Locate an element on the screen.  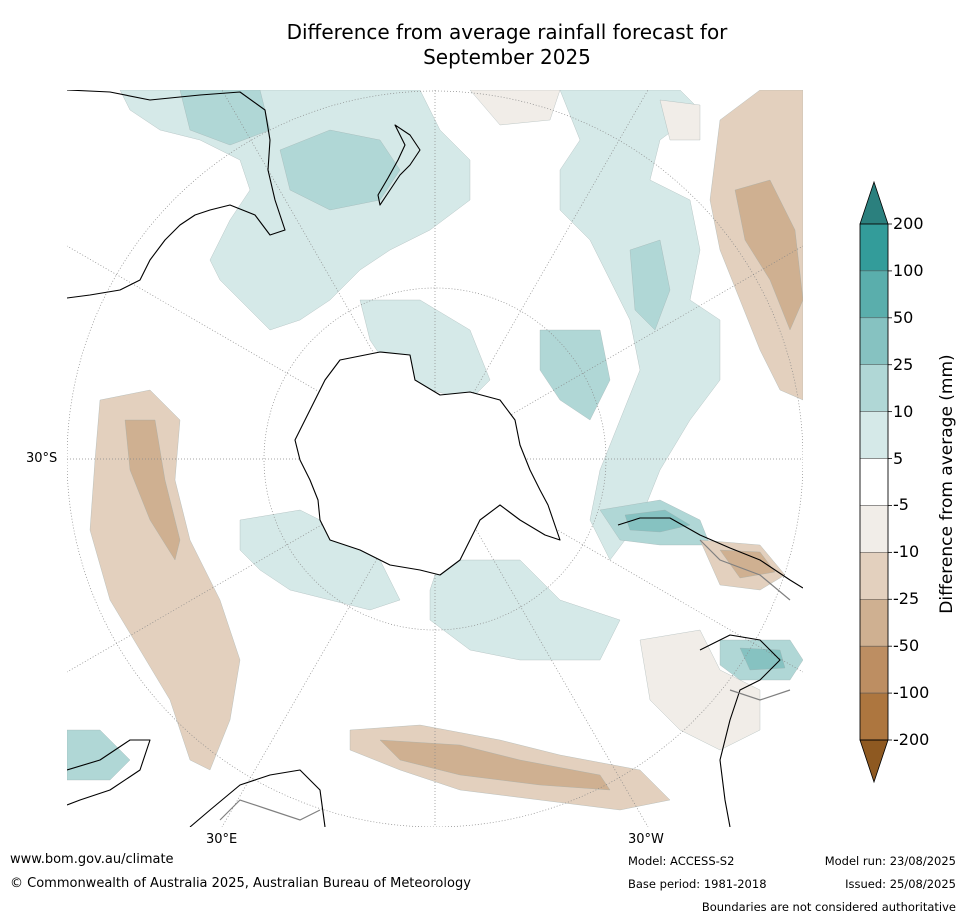
colorbar-tick-label: -100 is located at coordinates (911, 693).